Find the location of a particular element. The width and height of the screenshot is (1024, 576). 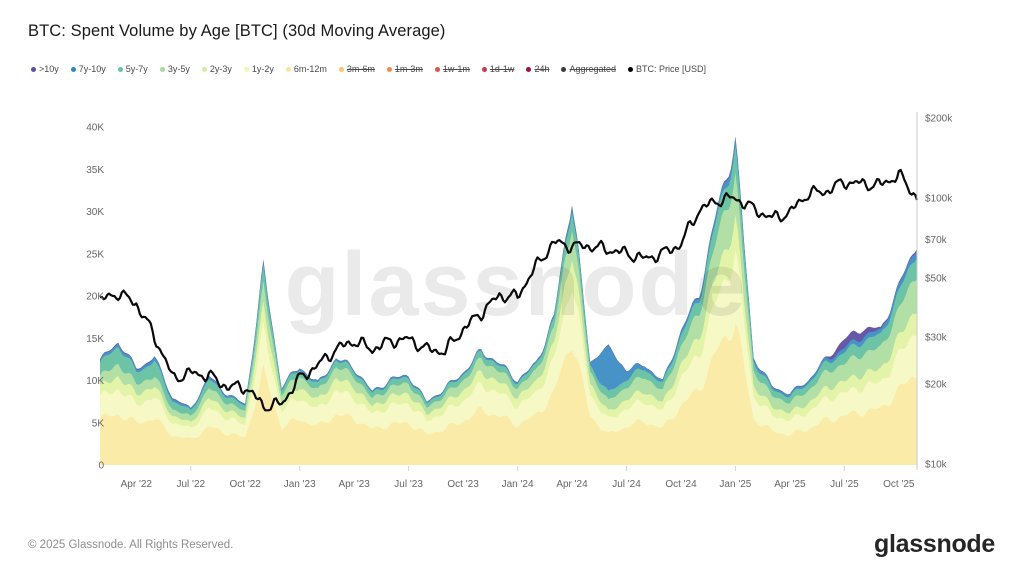

legend-item-7y-10y: 7y-10y is located at coordinates (88, 69).